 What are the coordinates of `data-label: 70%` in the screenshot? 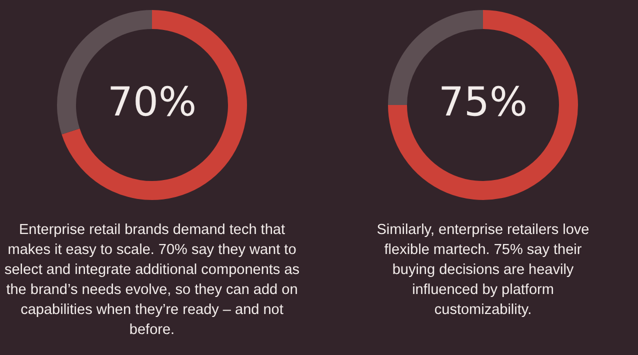 It's located at (152, 102).